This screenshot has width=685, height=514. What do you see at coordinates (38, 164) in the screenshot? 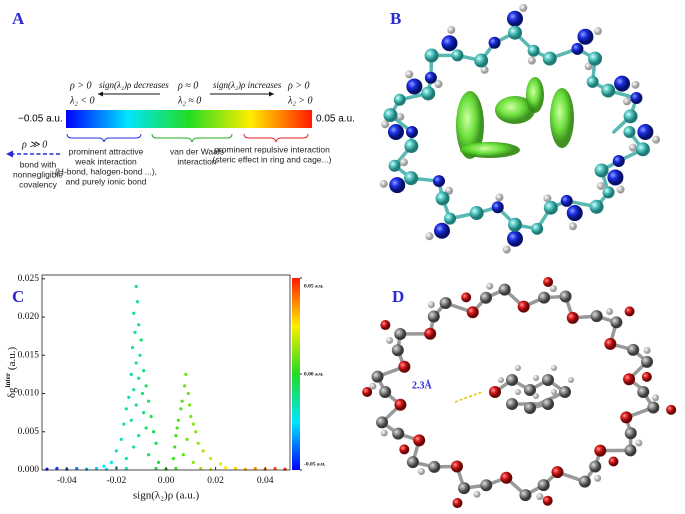
I see `note-line: bond with` at bounding box center [38, 164].